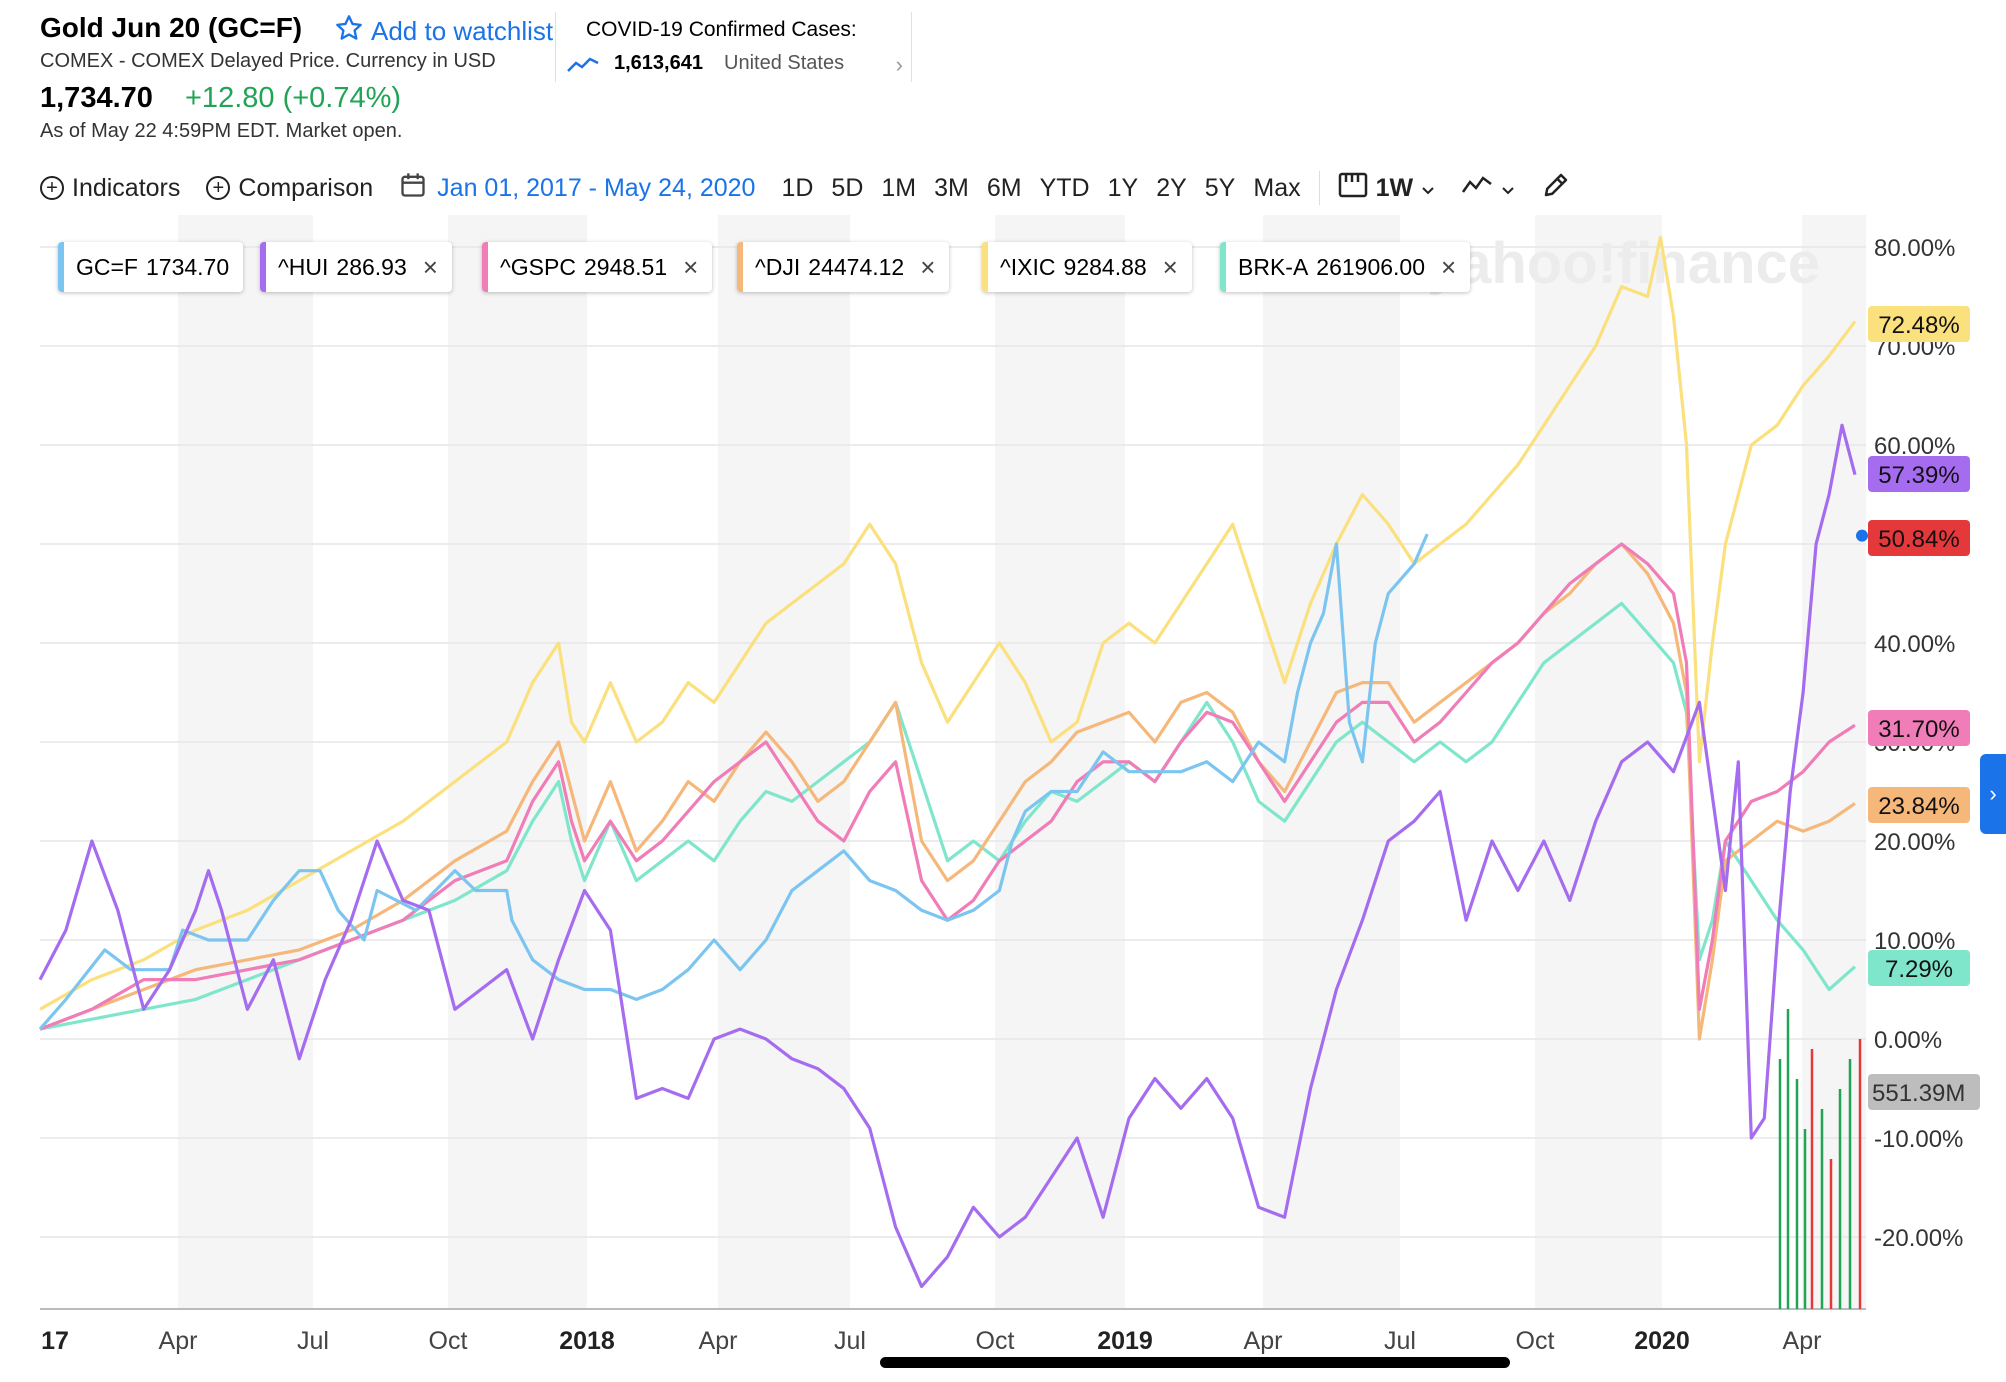 This screenshot has height=1382, width=2006. Describe the element at coordinates (1662, 1341) in the screenshot. I see `x-tick-label: 2020` at that location.